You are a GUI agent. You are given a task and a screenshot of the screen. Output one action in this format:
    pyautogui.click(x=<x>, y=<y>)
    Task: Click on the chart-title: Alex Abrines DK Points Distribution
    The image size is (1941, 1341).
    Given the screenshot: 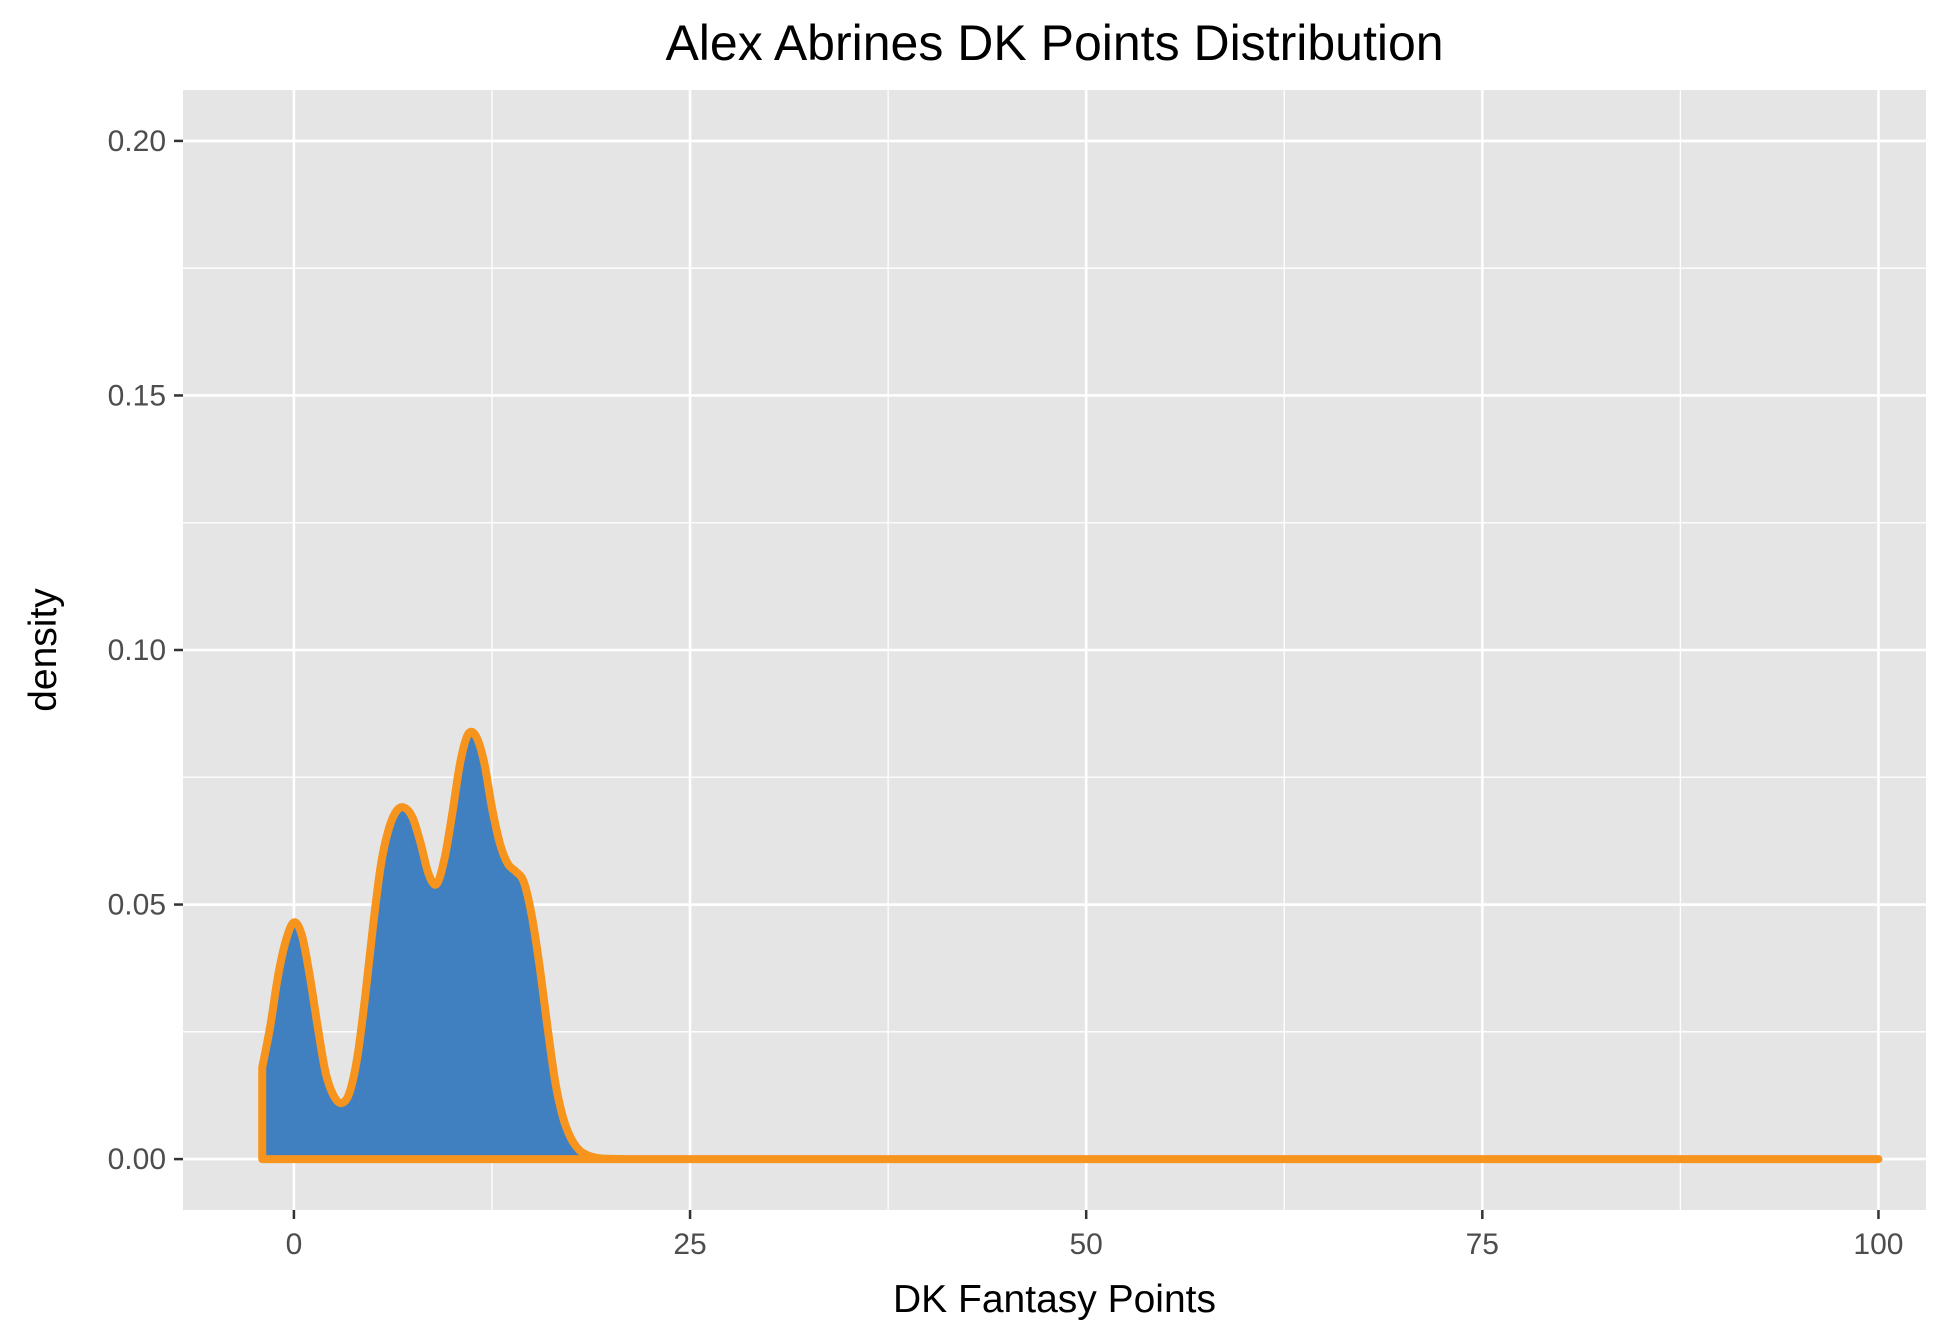 What is the action you would take?
    pyautogui.click(x=1054, y=43)
    